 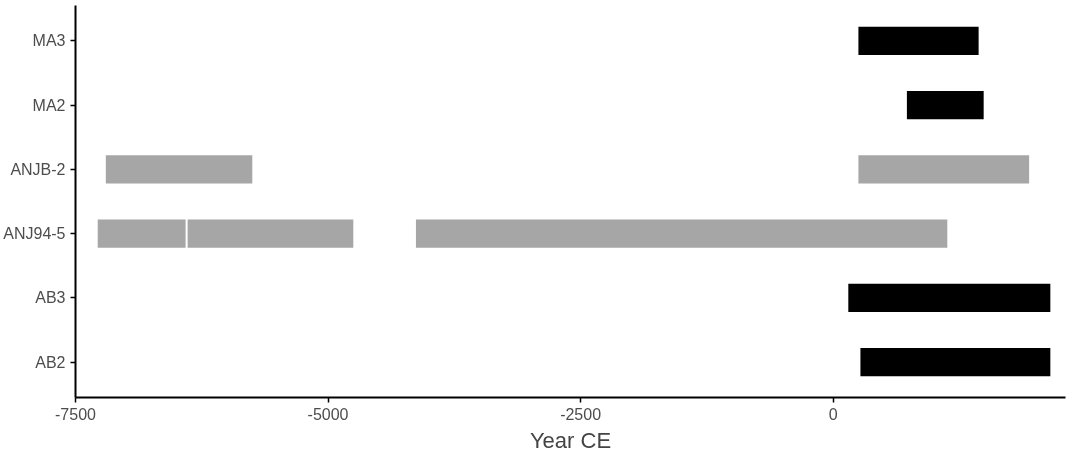 What do you see at coordinates (34, 234) in the screenshot?
I see `y-tick-label: ANJ94-5` at bounding box center [34, 234].